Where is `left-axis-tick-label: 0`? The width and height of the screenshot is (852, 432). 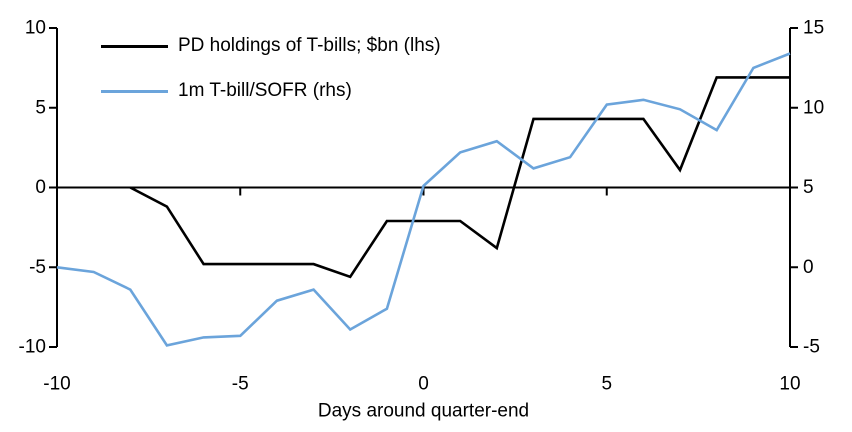 left-axis-tick-label: 0 is located at coordinates (40, 187).